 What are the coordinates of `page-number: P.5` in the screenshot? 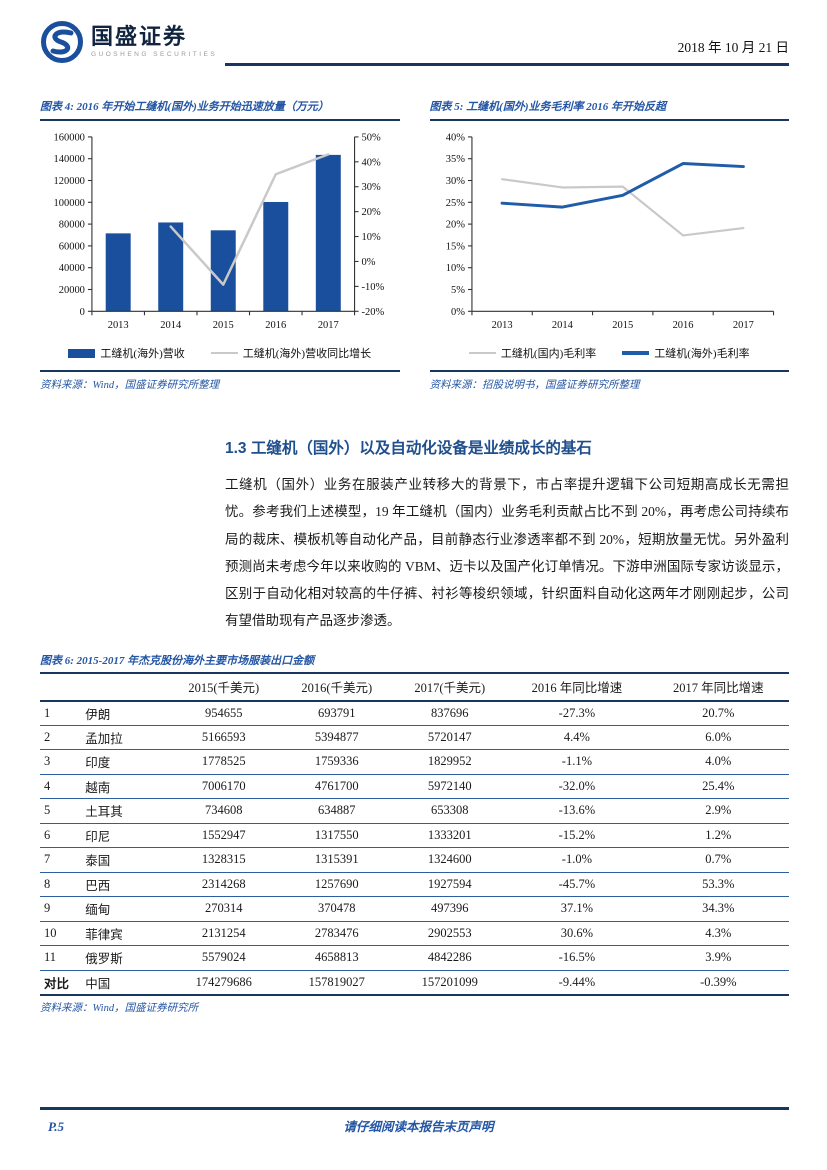 It's located at (56, 1126).